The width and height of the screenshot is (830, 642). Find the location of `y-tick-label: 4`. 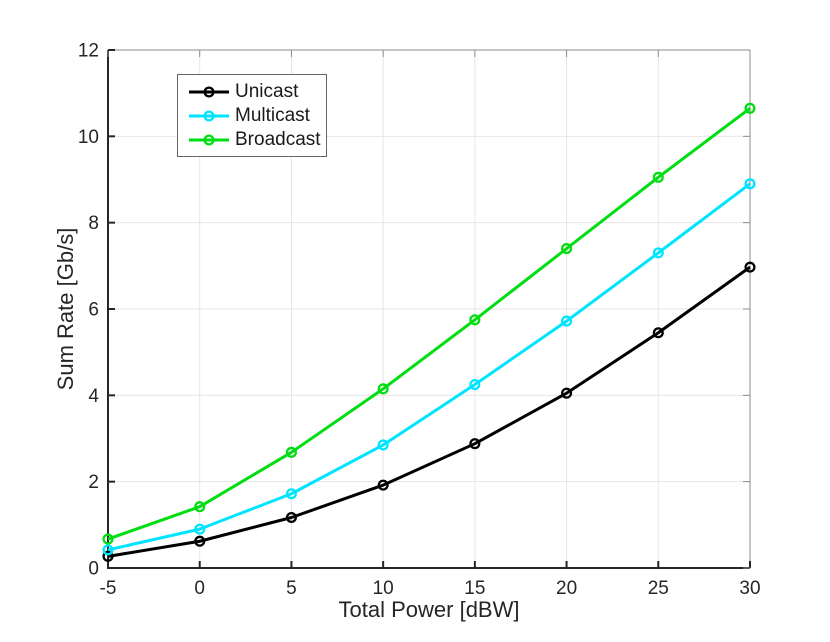

y-tick-label: 4 is located at coordinates (93, 396).